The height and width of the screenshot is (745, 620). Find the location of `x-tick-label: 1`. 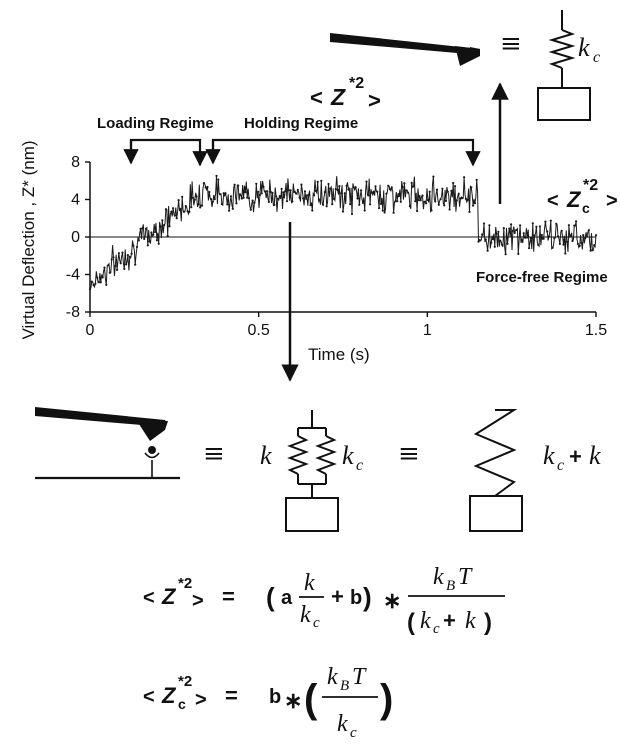

x-tick-label: 1 is located at coordinates (427, 330).